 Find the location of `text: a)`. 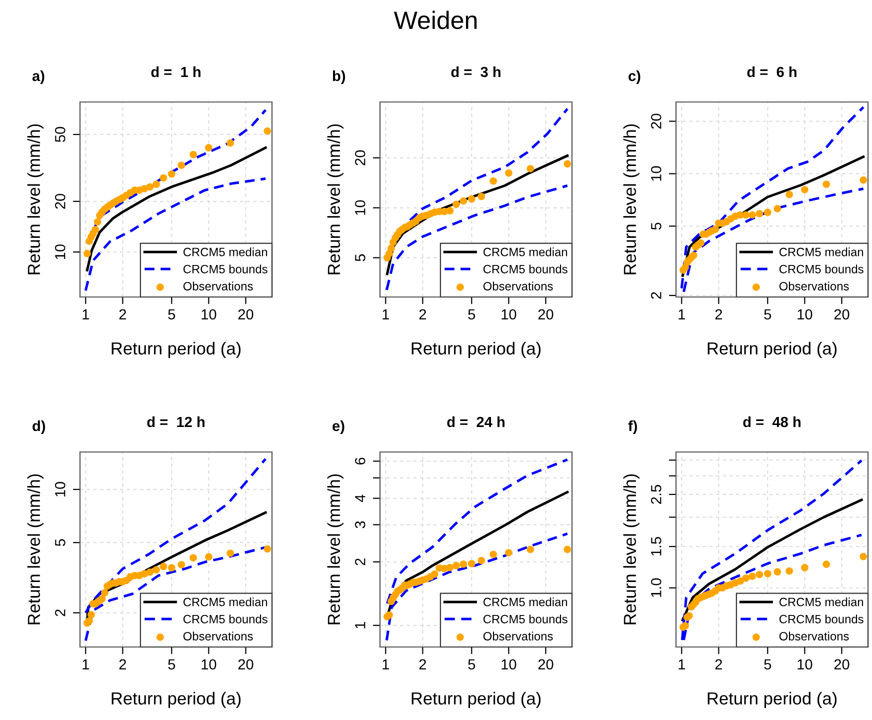

text: a) is located at coordinates (38, 77).